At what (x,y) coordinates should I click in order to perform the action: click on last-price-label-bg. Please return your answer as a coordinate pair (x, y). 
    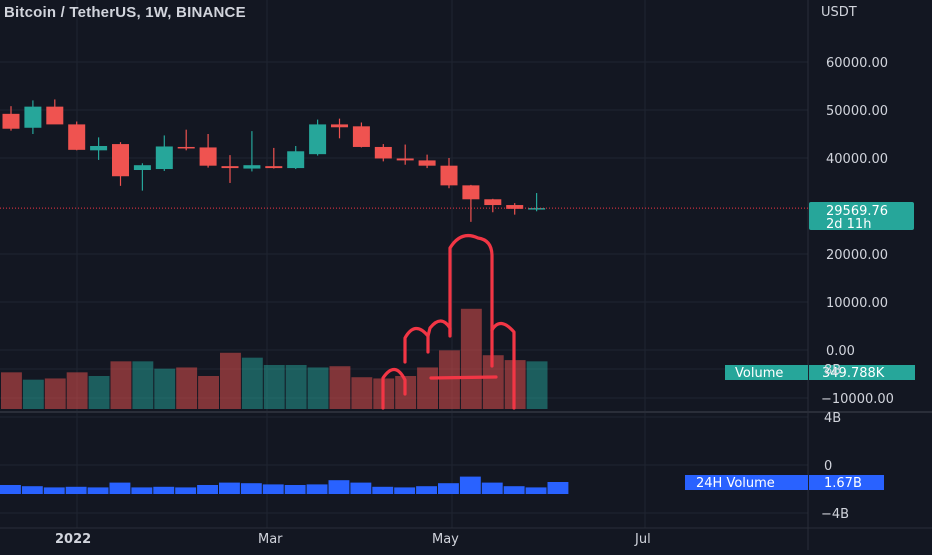
    Looking at the image, I should click on (861, 216).